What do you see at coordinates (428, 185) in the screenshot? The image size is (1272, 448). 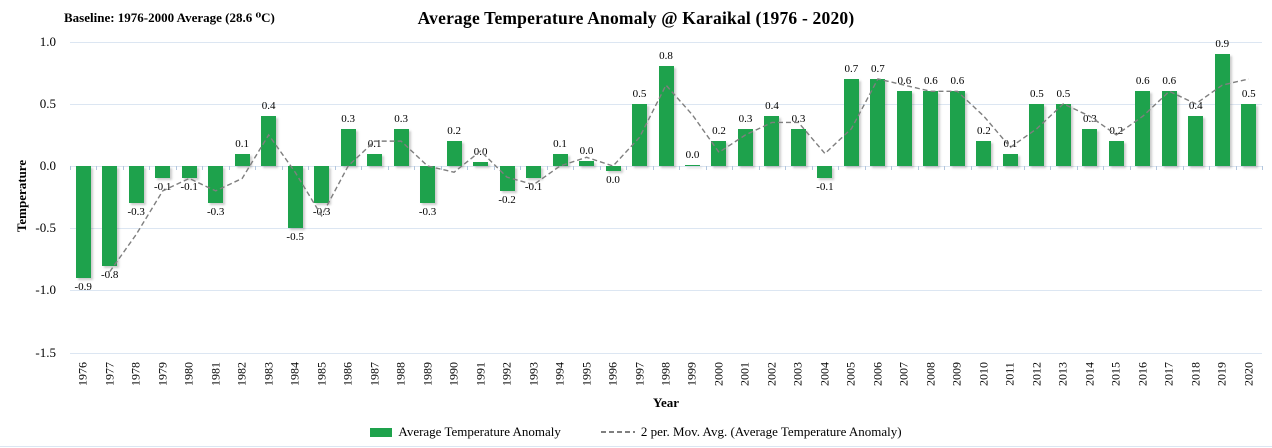 I see `bar-1989` at bounding box center [428, 185].